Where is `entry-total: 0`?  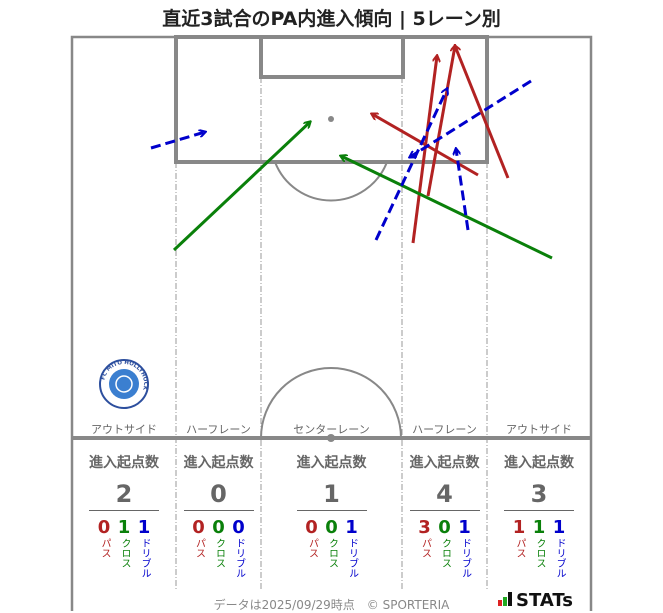
entry-total: 0 is located at coordinates (218, 495).